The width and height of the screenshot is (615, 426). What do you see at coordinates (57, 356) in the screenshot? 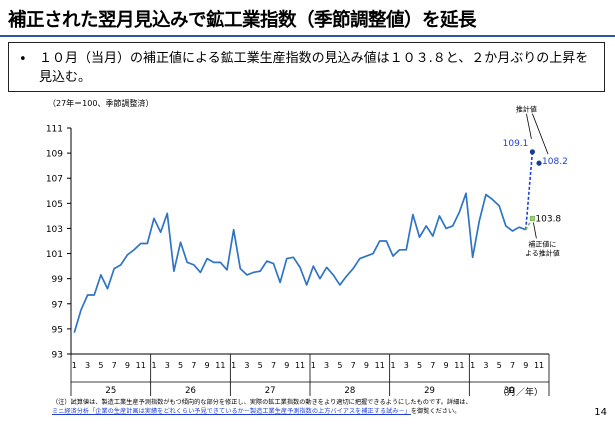
I see `y-tick-label: 93` at bounding box center [57, 356].